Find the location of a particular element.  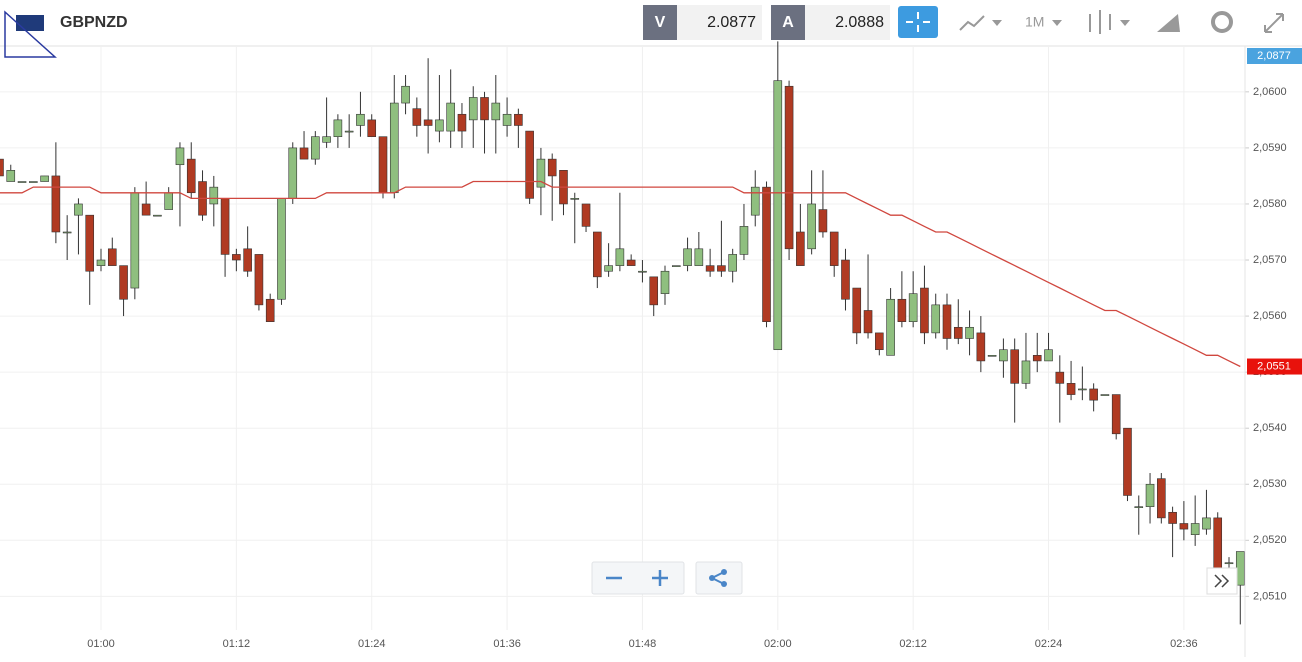

y-tick-label: 2,0580 is located at coordinates (1270, 204).